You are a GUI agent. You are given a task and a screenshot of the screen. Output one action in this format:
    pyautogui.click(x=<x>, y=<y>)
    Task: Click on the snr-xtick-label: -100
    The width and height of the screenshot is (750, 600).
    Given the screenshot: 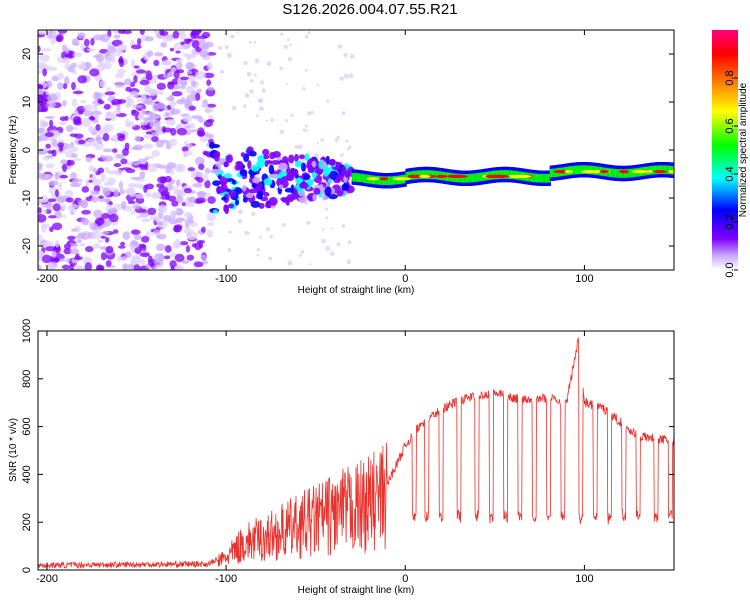 What is the action you would take?
    pyautogui.click(x=226, y=579)
    